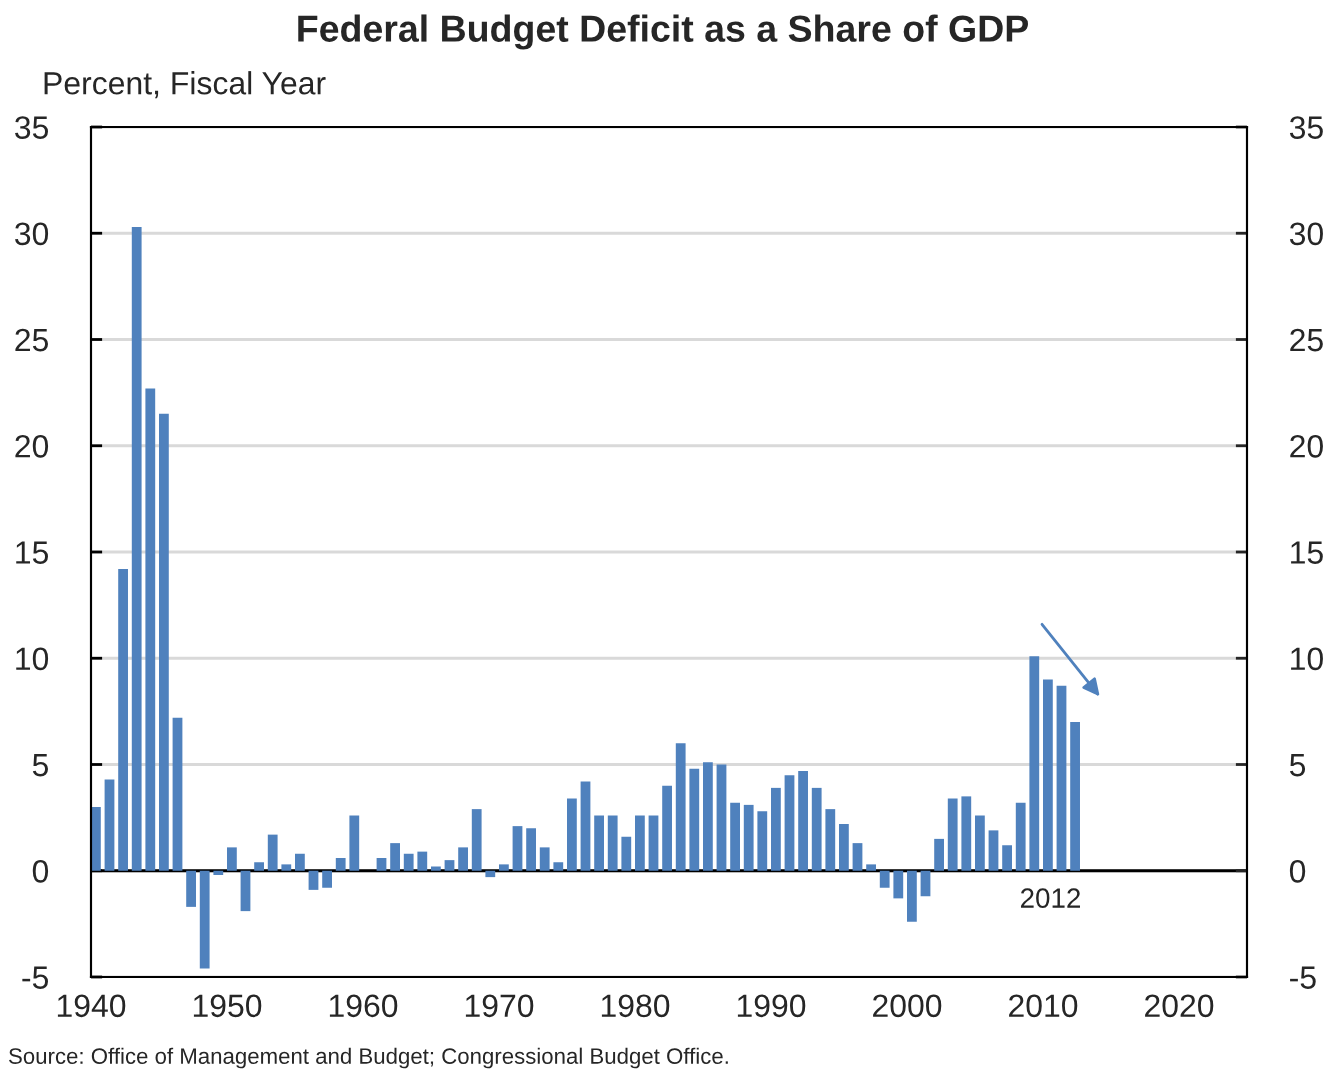  What do you see at coordinates (499, 1006) in the screenshot?
I see `x-tick-label: 1970` at bounding box center [499, 1006].